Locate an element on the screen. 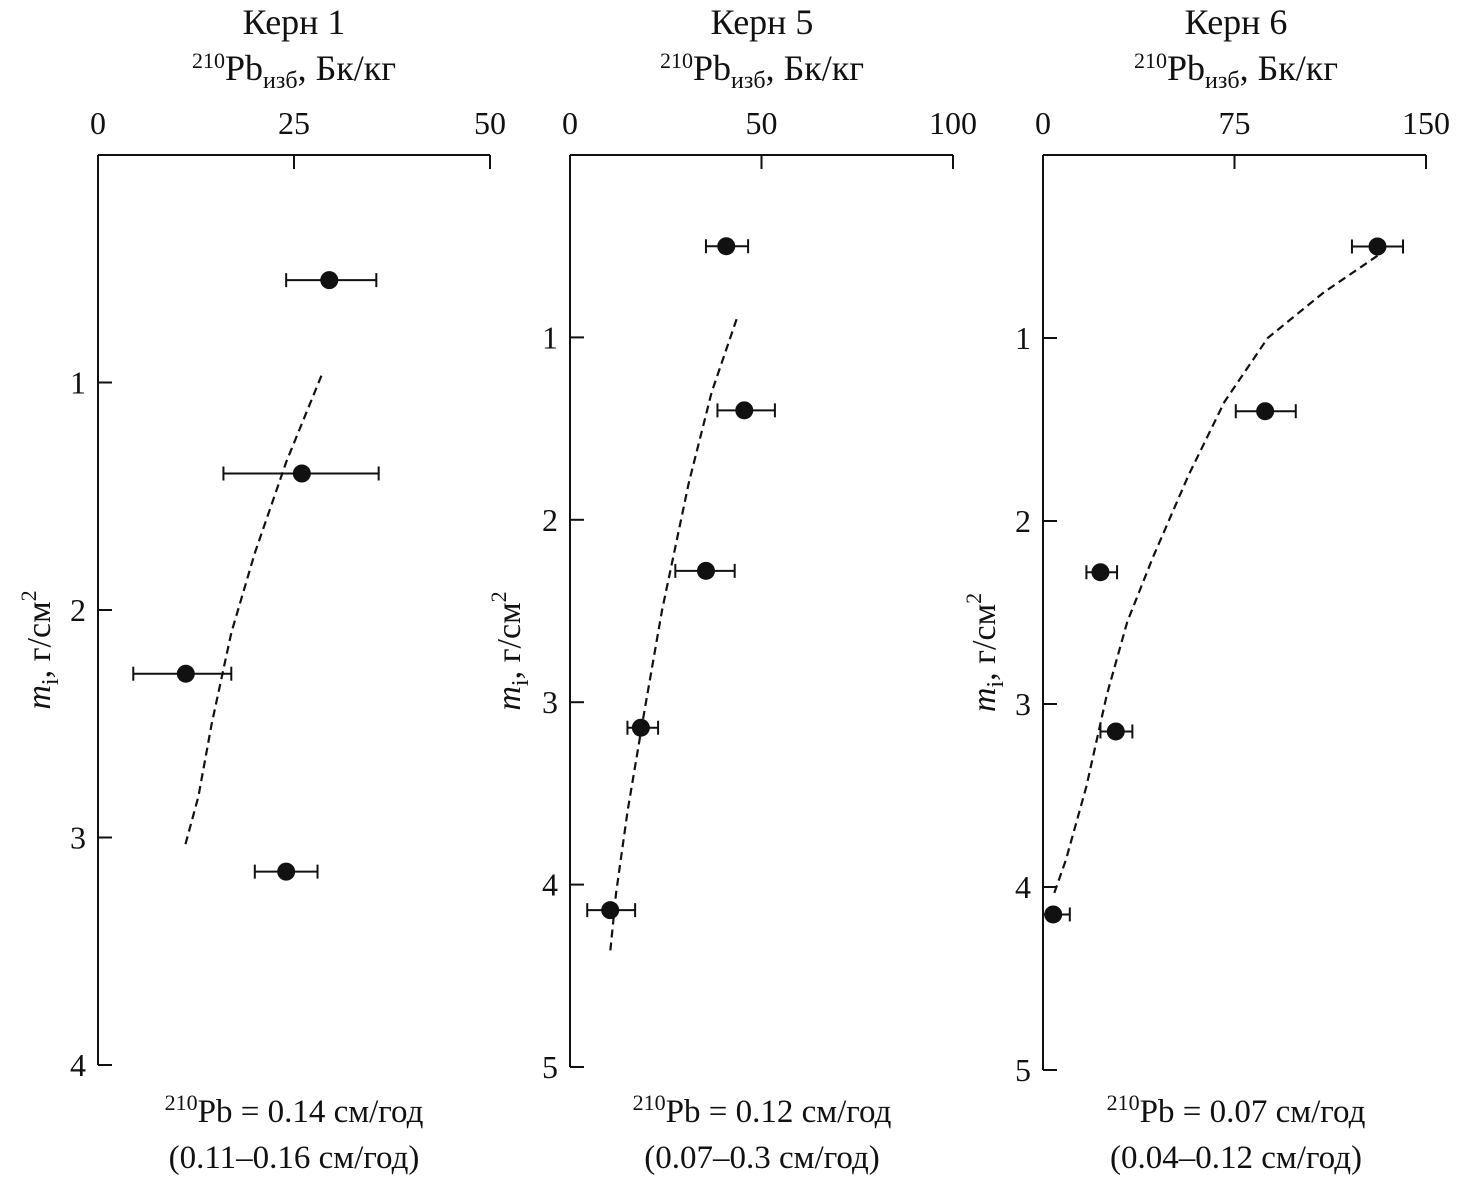 This screenshot has height=1184, width=1457. x-tick-label: 75 is located at coordinates (1235, 123).